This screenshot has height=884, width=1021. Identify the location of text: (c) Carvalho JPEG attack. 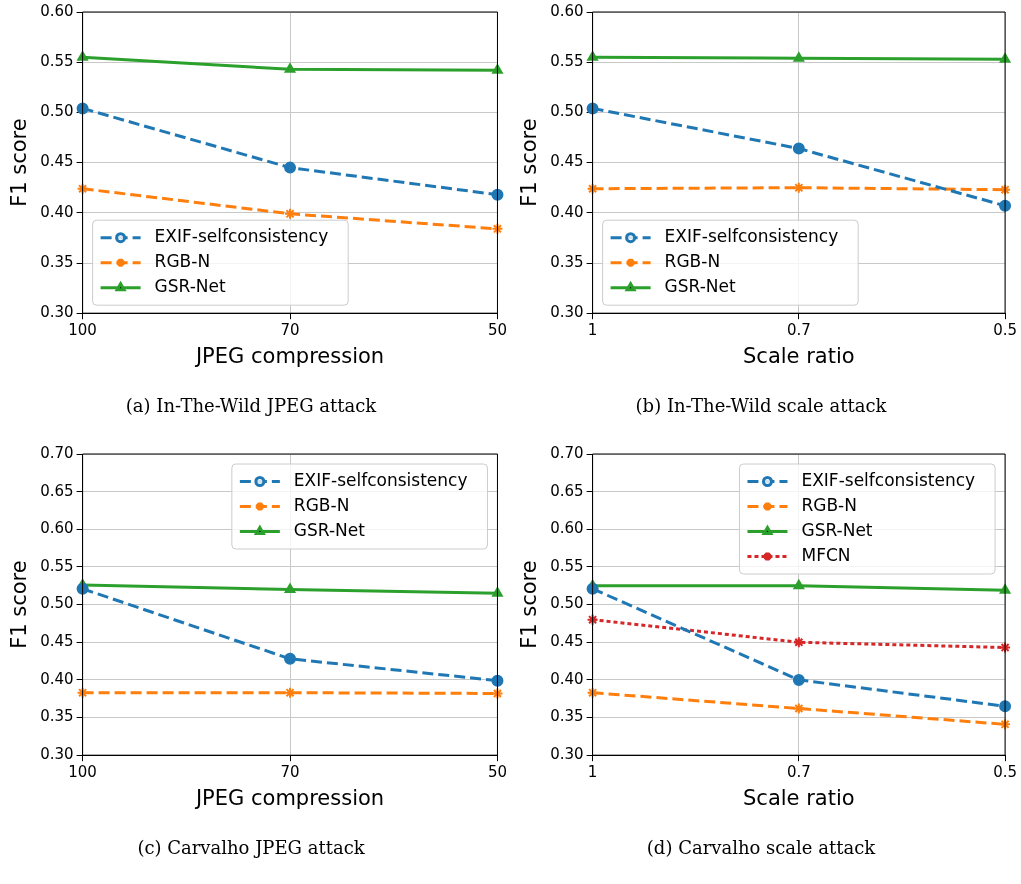
(251, 847).